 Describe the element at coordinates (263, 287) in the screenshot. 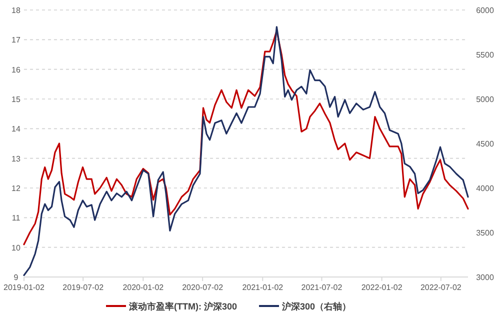

I see `x-tick-label: 2021-01-02` at that location.